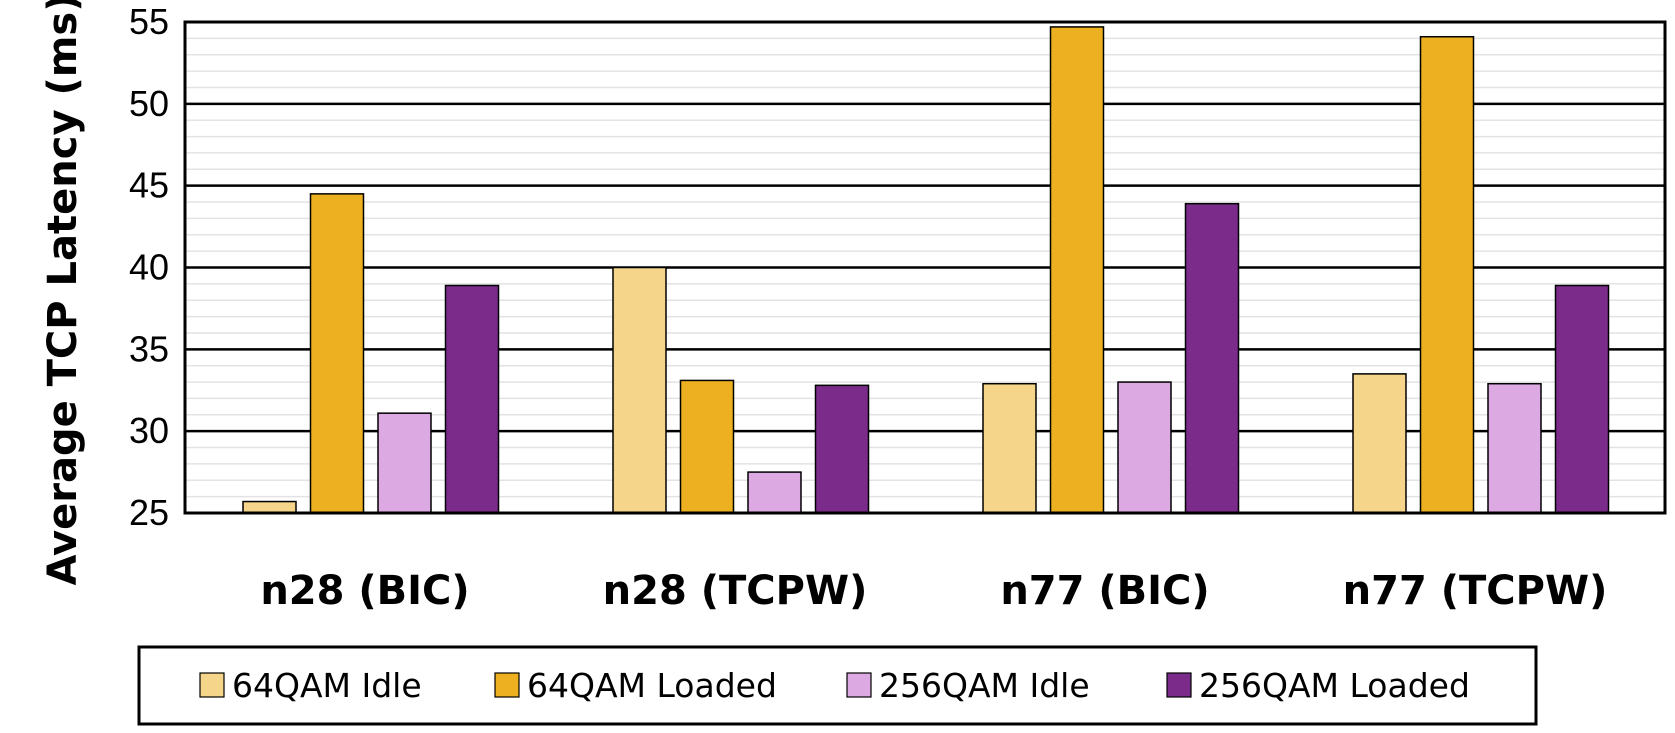 The width and height of the screenshot is (1675, 733). Describe the element at coordinates (269, 507) in the screenshot. I see `bar-64qam-idle-1: 64QAM Idle — n28 (BIC): 25.7` at that location.